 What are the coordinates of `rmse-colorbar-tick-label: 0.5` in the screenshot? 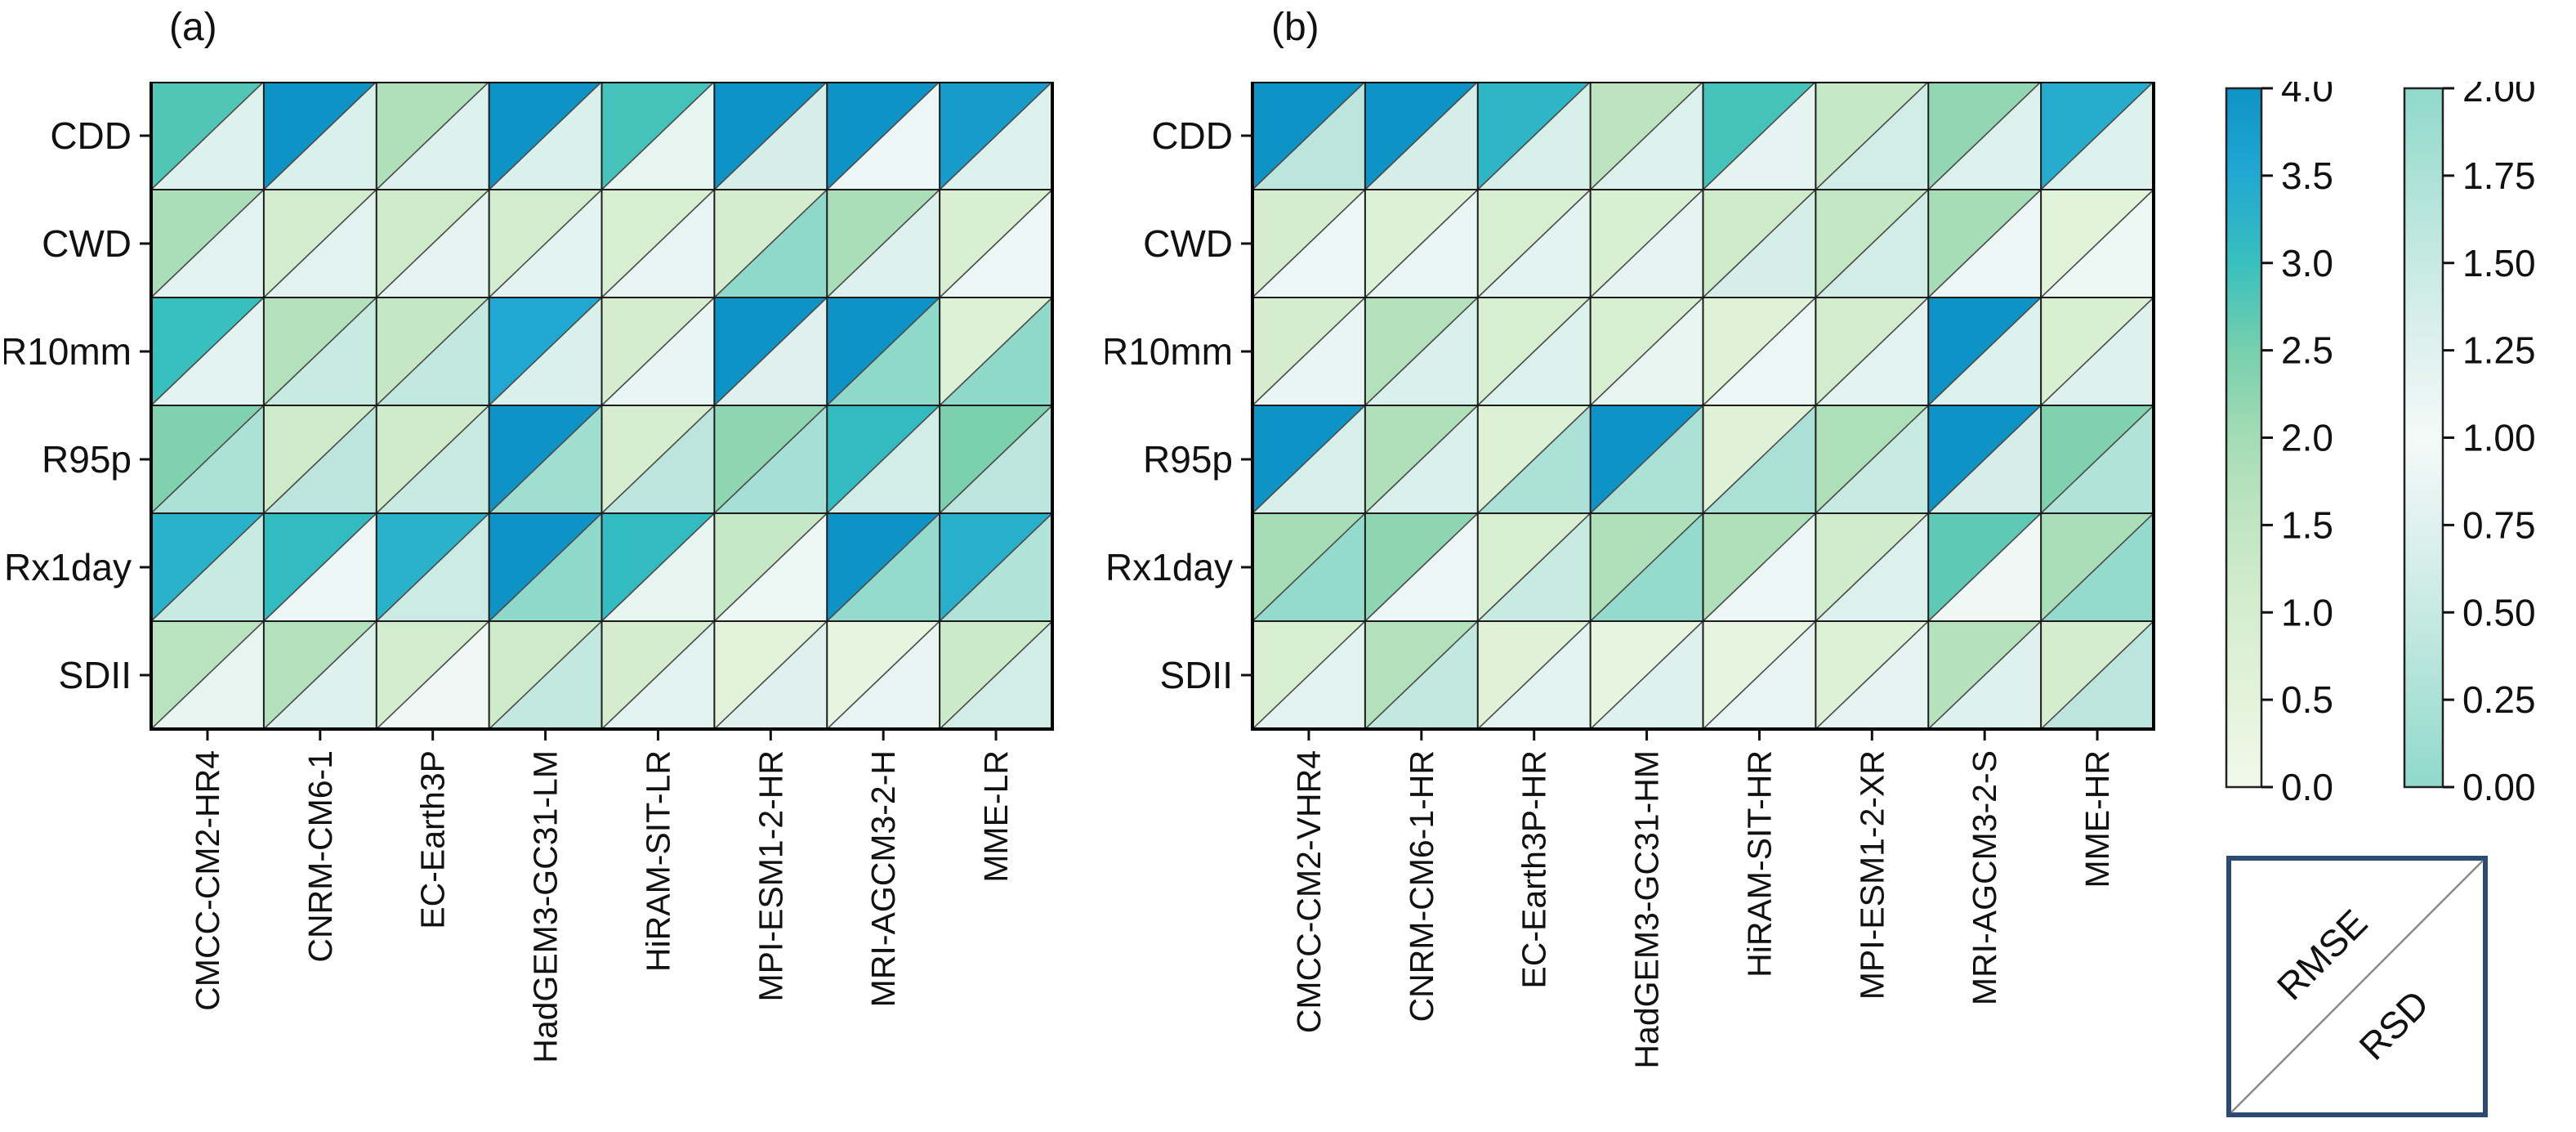 It's located at (2307, 699).